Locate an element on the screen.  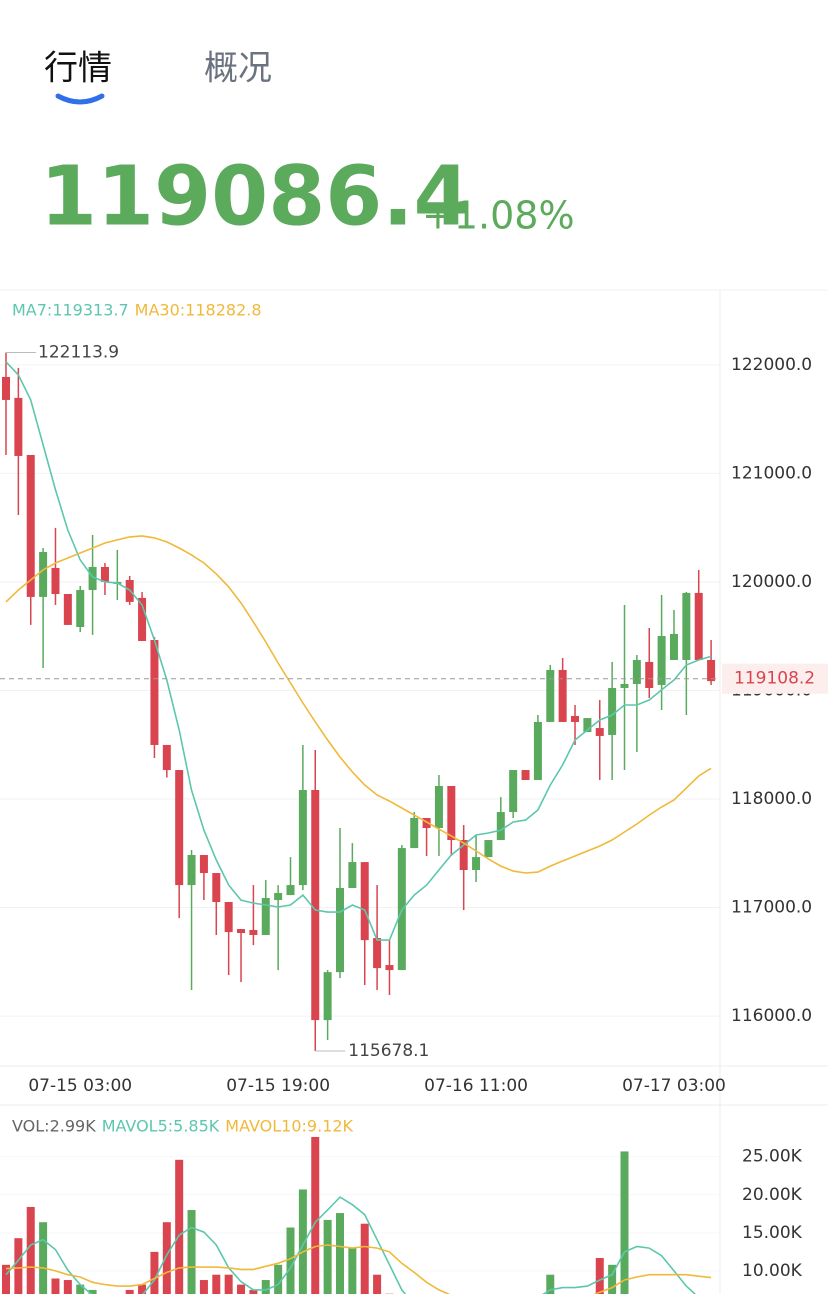
x-tick-label: 07-17 03:00 is located at coordinates (674, 1086).